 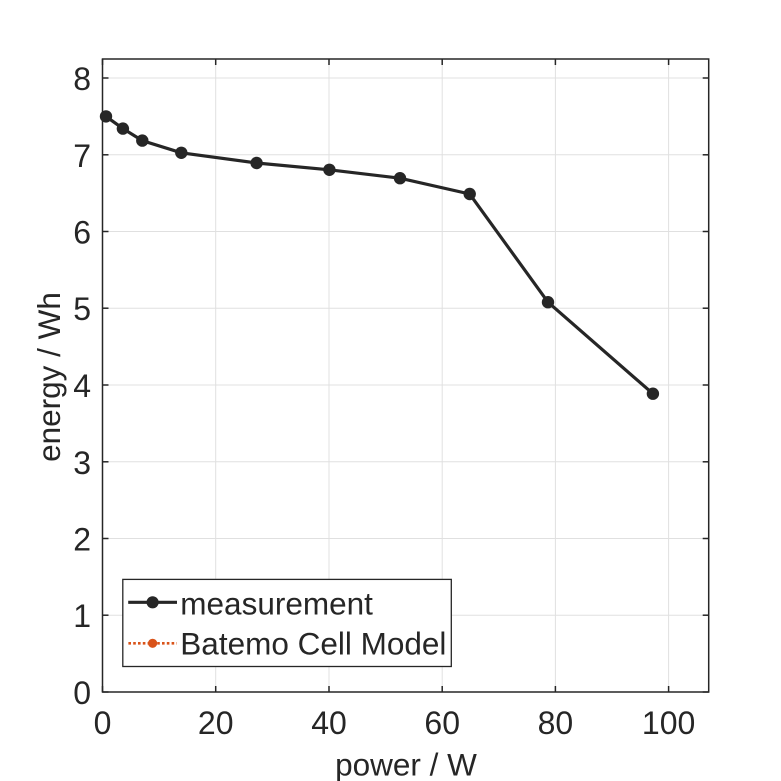 What do you see at coordinates (82, 156) in the screenshot?
I see `svg-text: 7` at bounding box center [82, 156].